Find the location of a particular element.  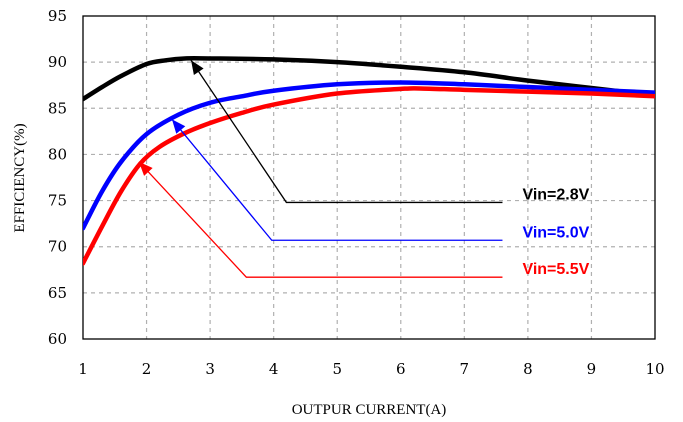

y-tick-label: 65 is located at coordinates (57, 293).